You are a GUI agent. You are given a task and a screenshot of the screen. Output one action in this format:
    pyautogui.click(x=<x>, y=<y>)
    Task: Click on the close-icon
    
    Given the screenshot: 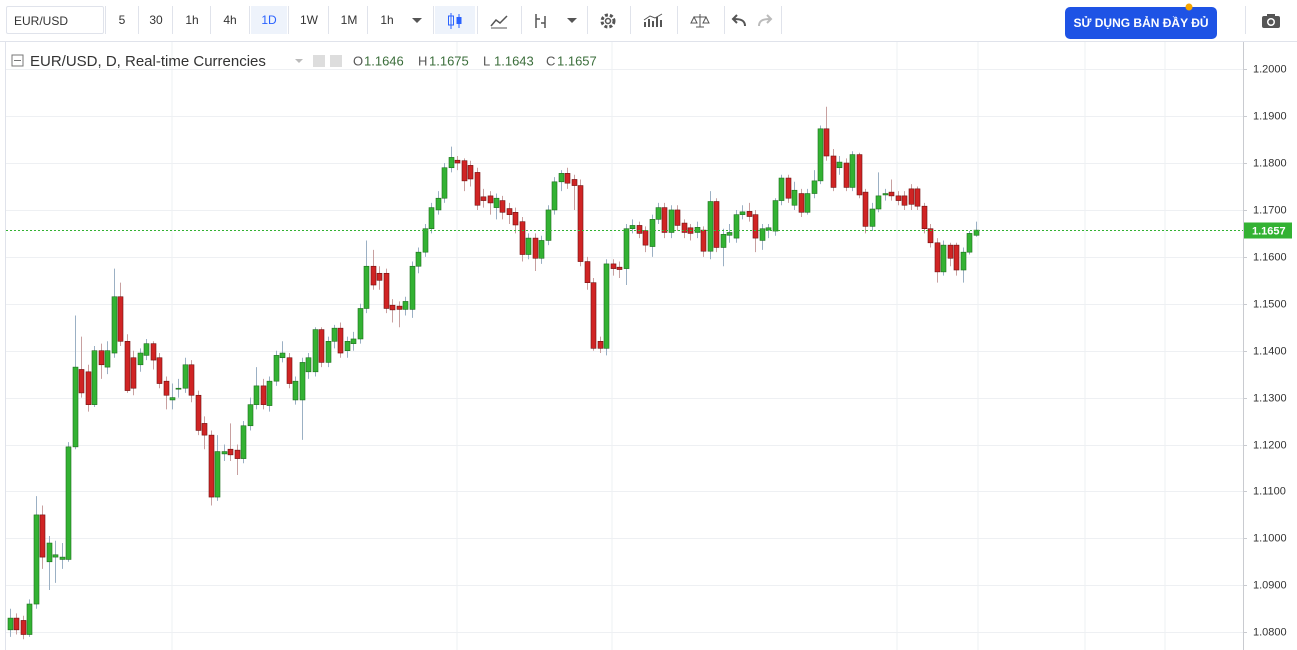 What is the action you would take?
    pyautogui.click(x=336, y=61)
    